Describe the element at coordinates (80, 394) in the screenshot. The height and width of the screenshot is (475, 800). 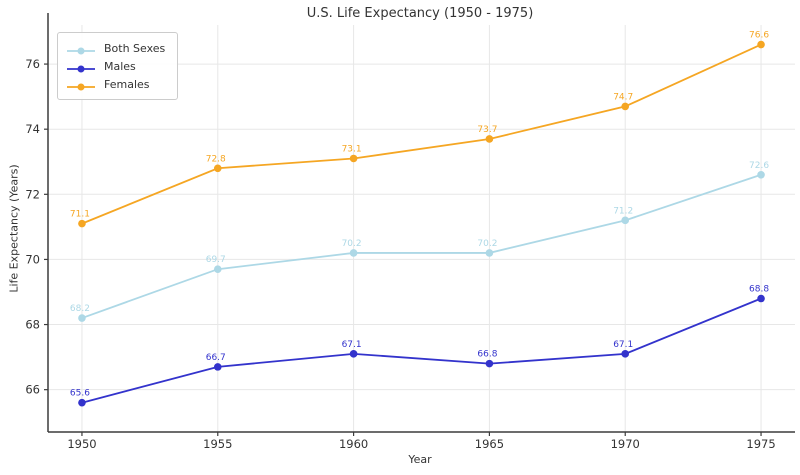
I see `data-point-label-males: 65.6` at that location.